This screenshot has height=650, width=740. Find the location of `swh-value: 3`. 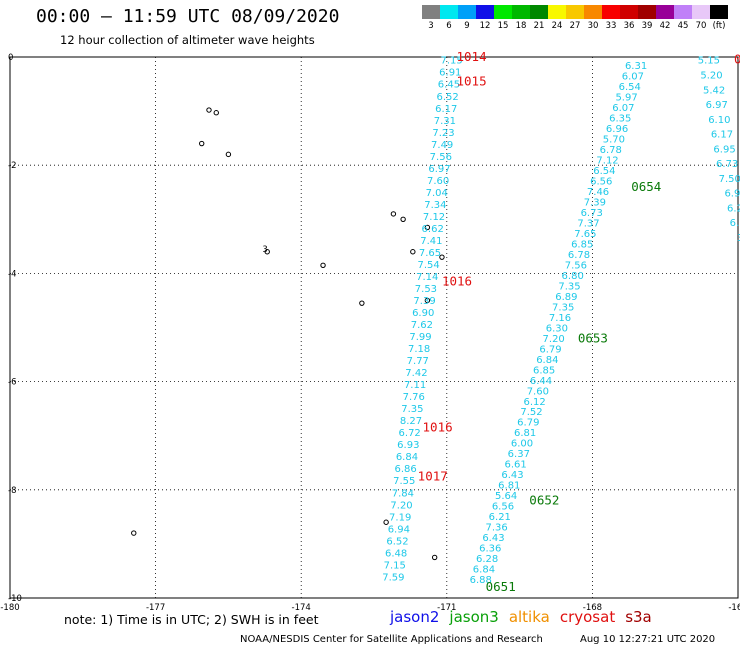

swh-value: 3 is located at coordinates (738, 238).